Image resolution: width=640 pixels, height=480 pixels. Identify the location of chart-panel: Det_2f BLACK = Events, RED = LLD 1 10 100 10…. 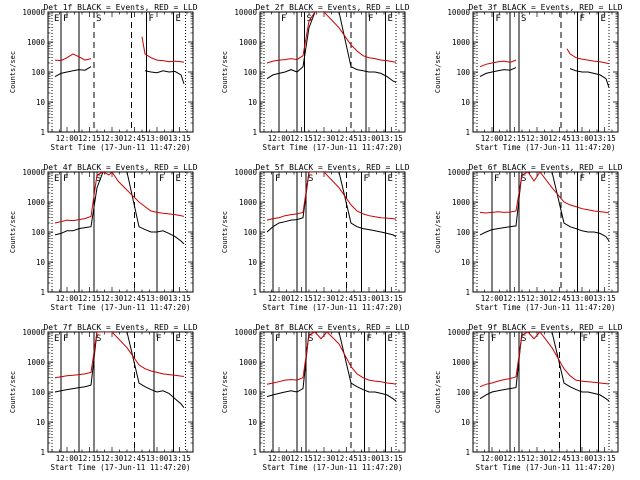
(315, 77).